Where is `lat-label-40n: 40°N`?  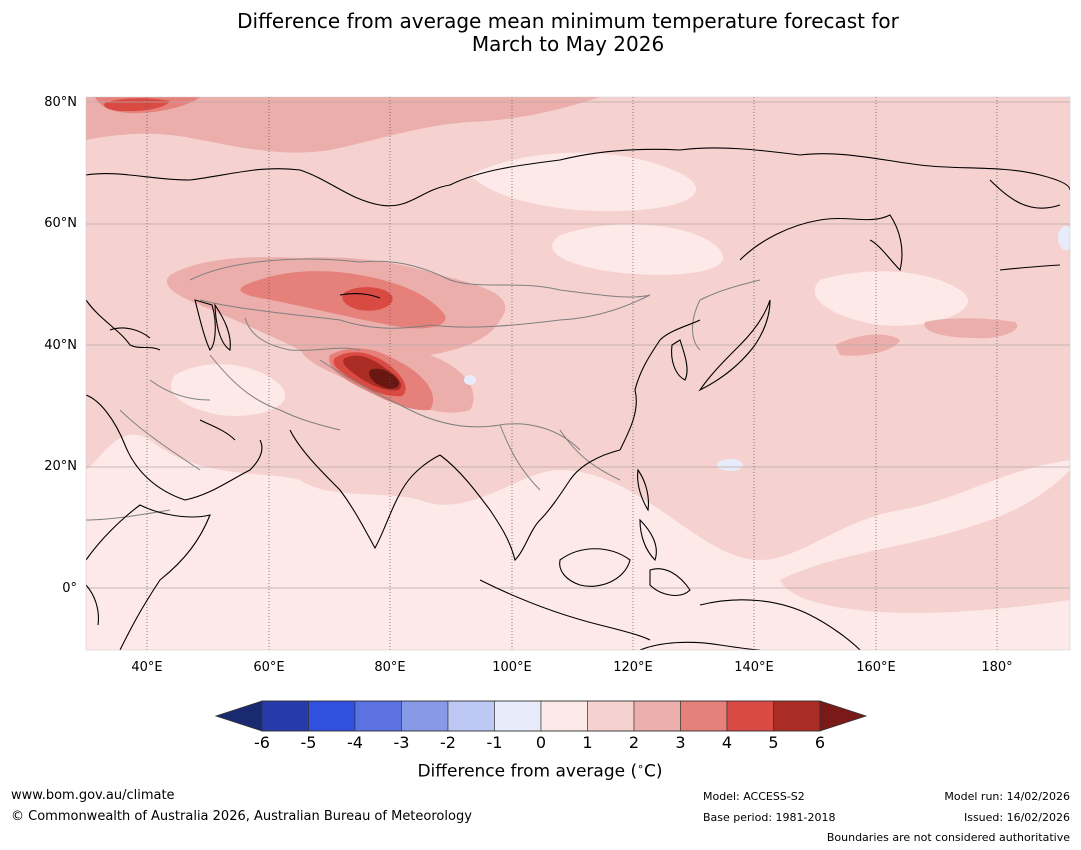
lat-label-40n: 40°N is located at coordinates (60, 345).